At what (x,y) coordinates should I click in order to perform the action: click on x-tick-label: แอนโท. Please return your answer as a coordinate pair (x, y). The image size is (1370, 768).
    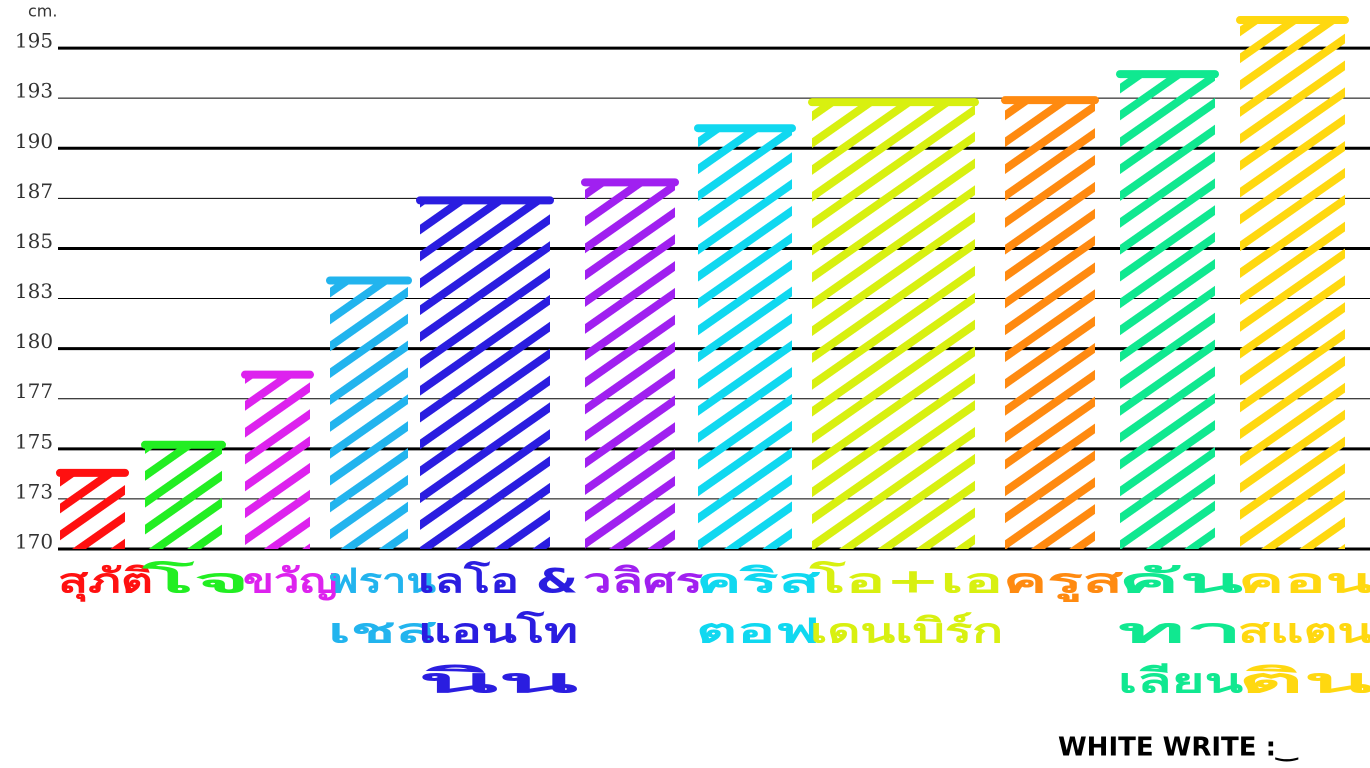
    Looking at the image, I should click on (498, 631).